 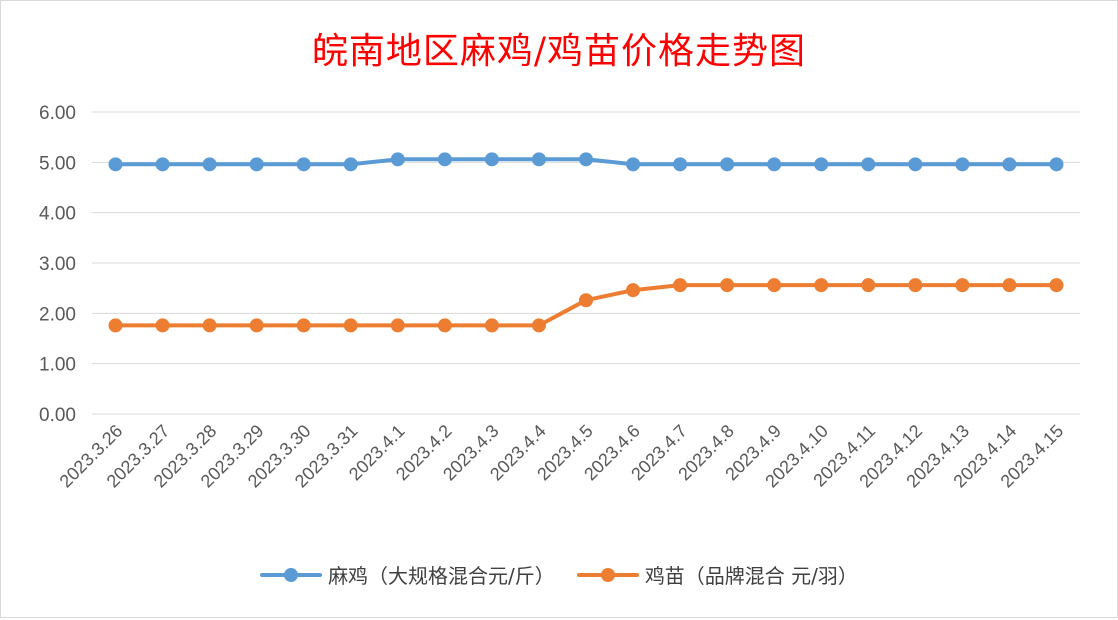 I want to click on y-tick-label: 3.00, so click(x=57, y=264).